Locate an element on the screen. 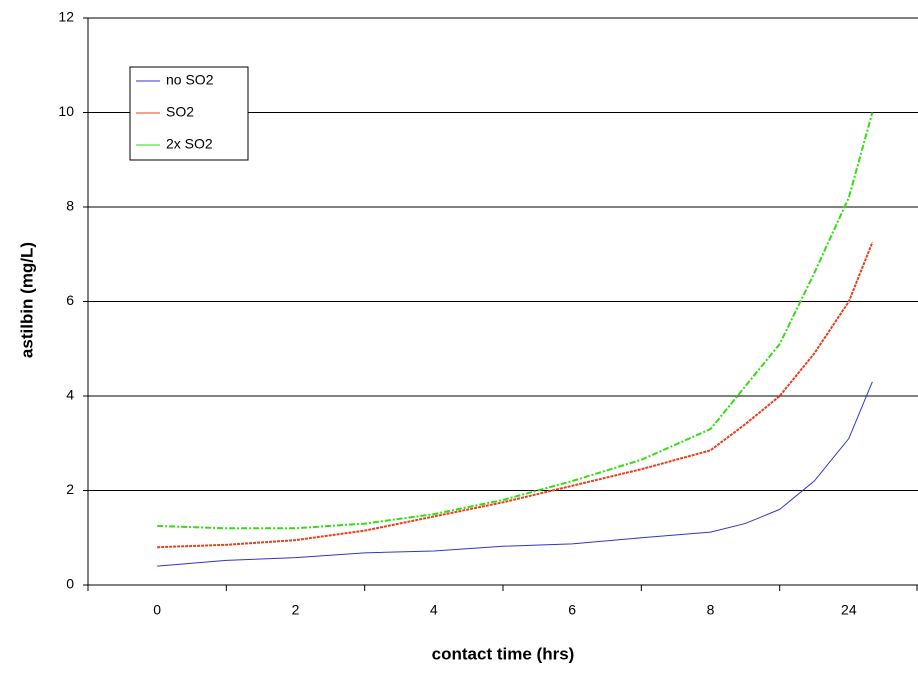 Image resolution: width=918 pixels, height=673 pixels. x-tick-label: 6 is located at coordinates (572, 610).